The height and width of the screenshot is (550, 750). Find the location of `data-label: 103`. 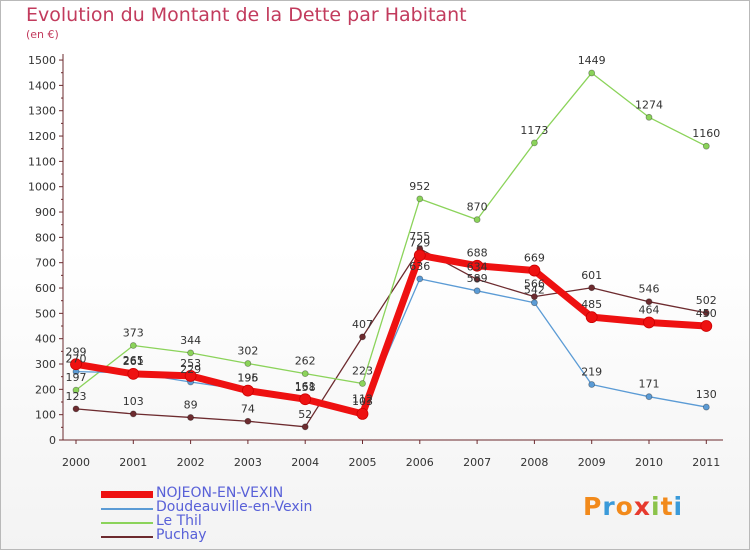

data-label: 103 is located at coordinates (362, 401).